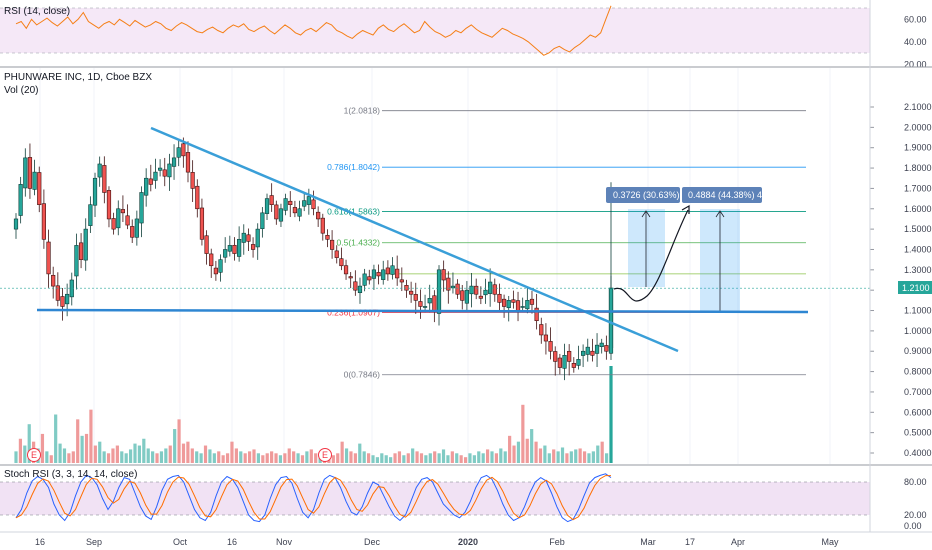  What do you see at coordinates (918, 351) in the screenshot?
I see `price-axis-label: 0.9000` at bounding box center [918, 351].